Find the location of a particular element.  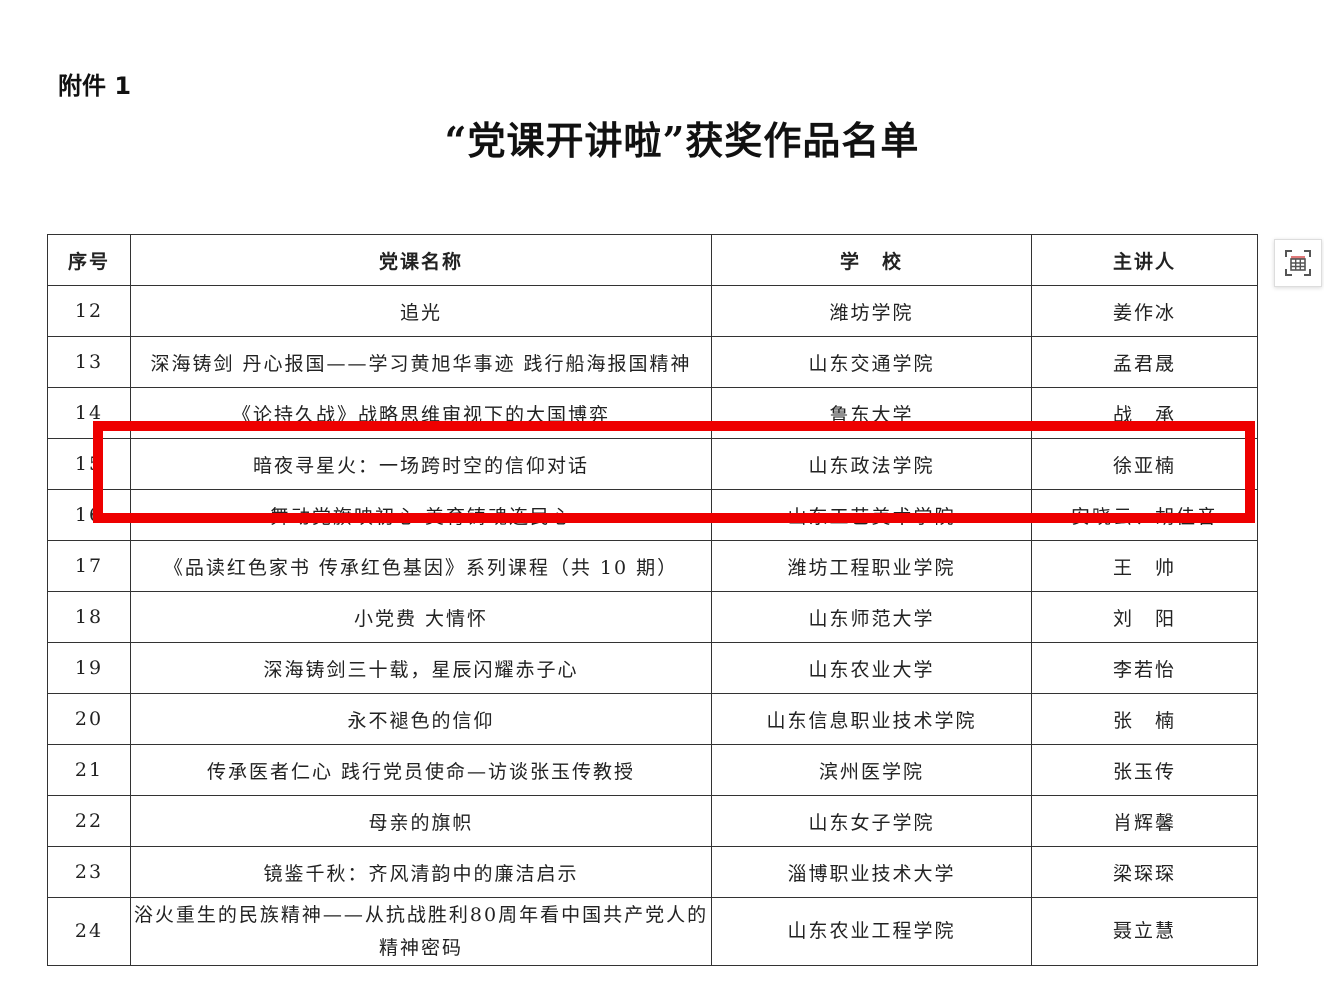

course-name: 小党费 大情怀 is located at coordinates (421, 617).